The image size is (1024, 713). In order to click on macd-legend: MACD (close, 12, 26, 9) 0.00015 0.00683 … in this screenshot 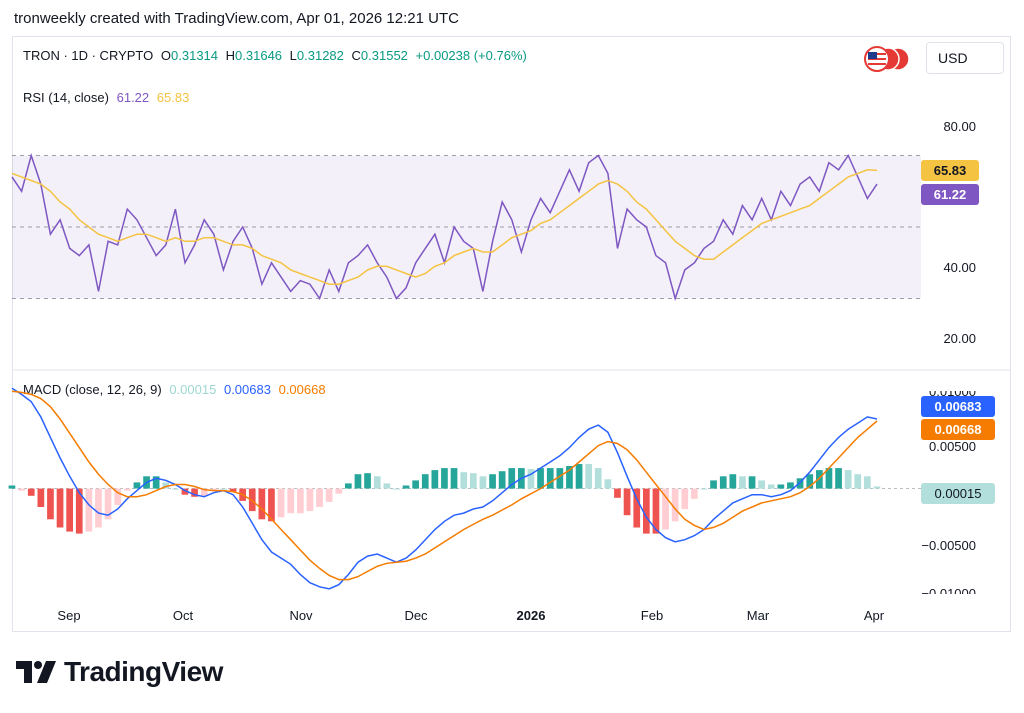, I will do `click(176, 389)`.